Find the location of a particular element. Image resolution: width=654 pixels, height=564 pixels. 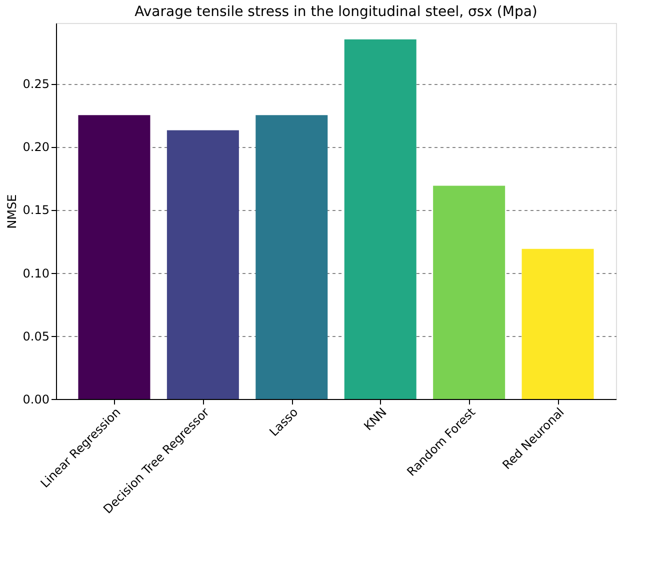

y-tick-label: 0.20 is located at coordinates (36, 147).